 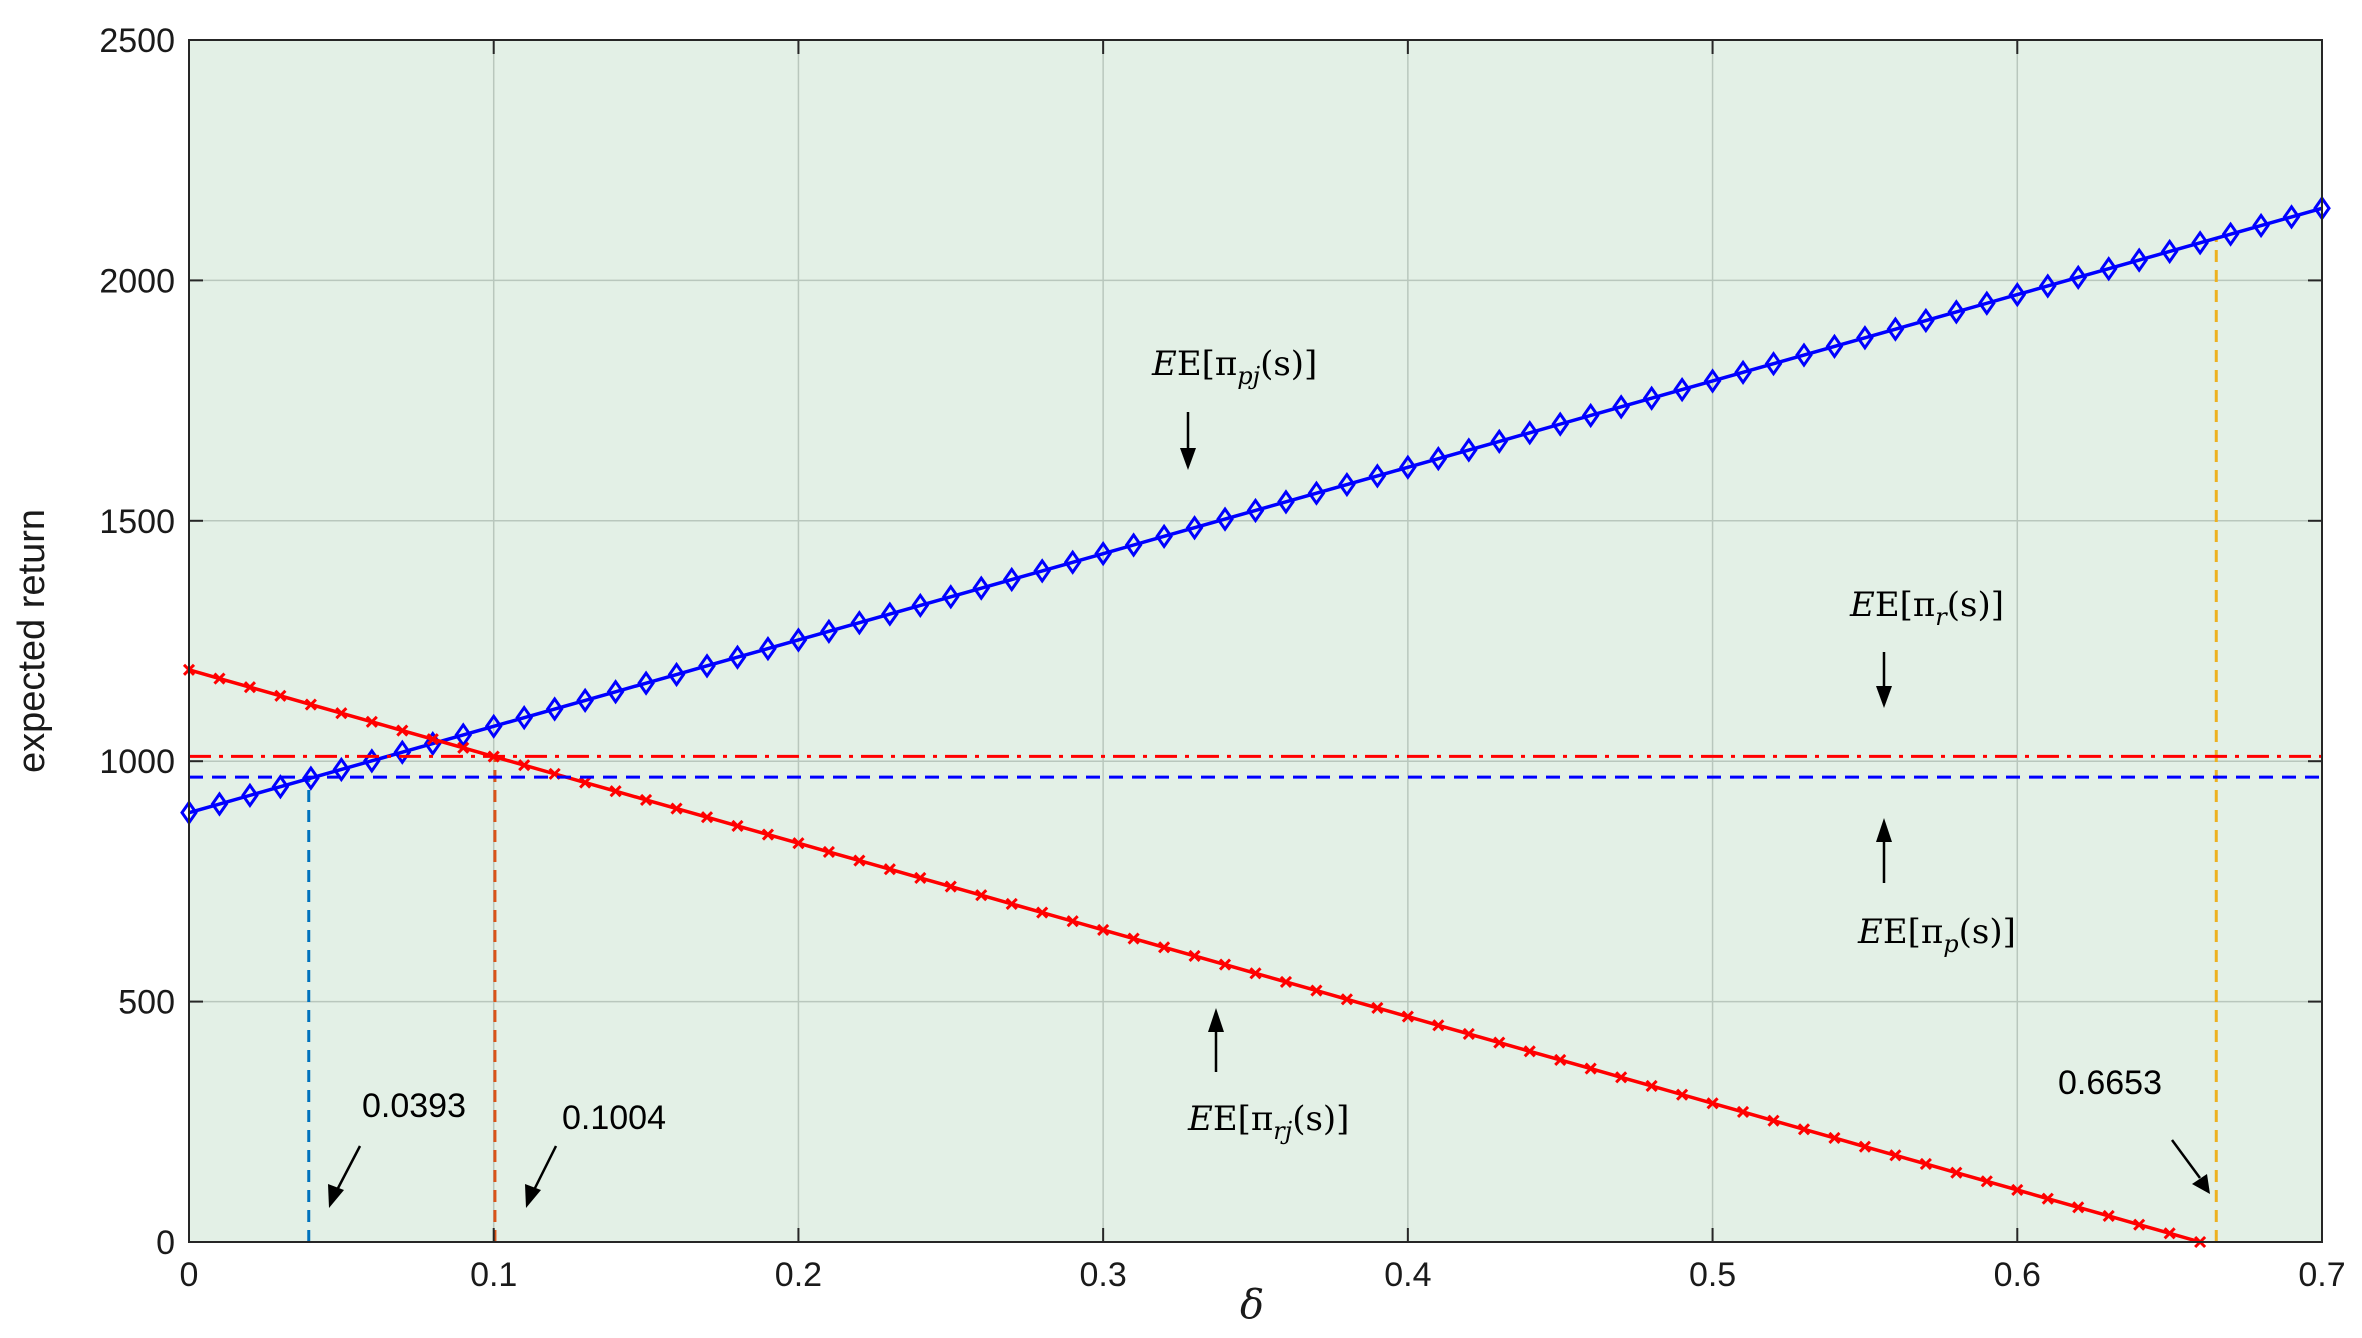 What do you see at coordinates (1950, 944) in the screenshot?
I see `series-label-p-sub: p` at bounding box center [1950, 944].